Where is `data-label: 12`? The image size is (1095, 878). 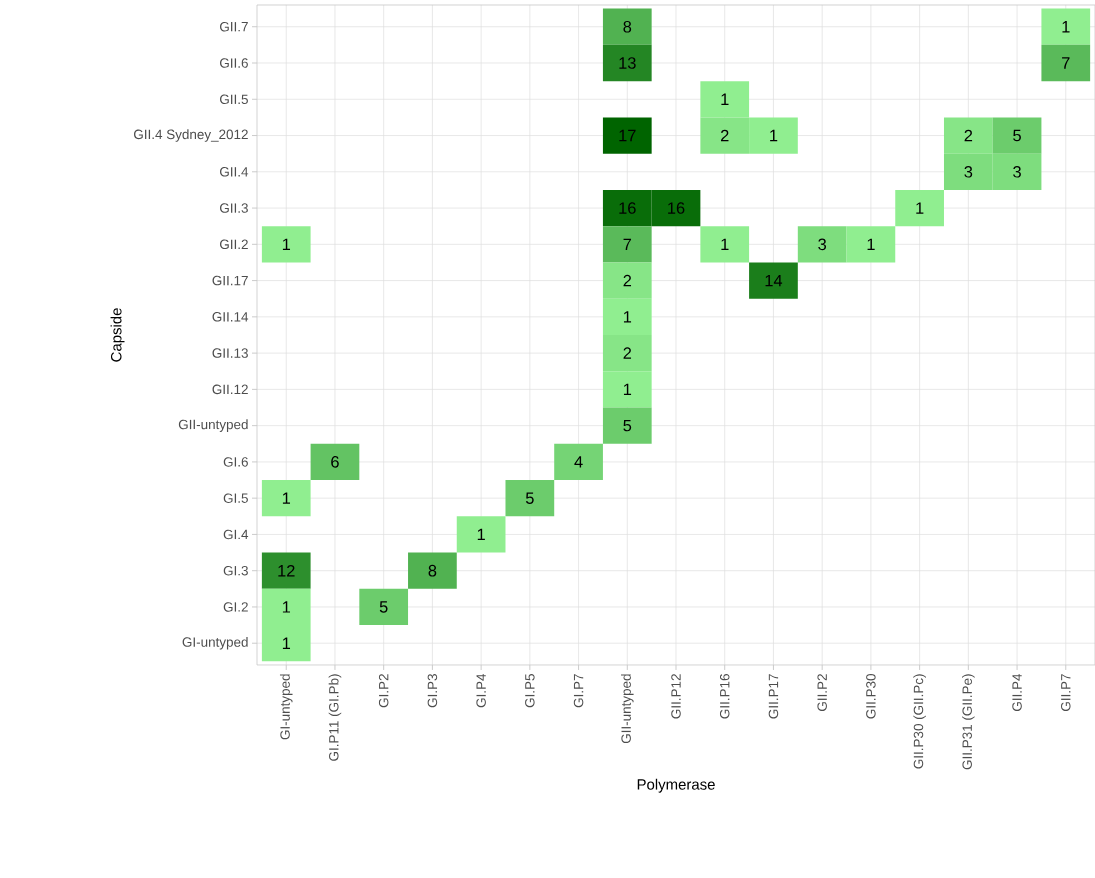 data-label: 12 is located at coordinates (286, 570).